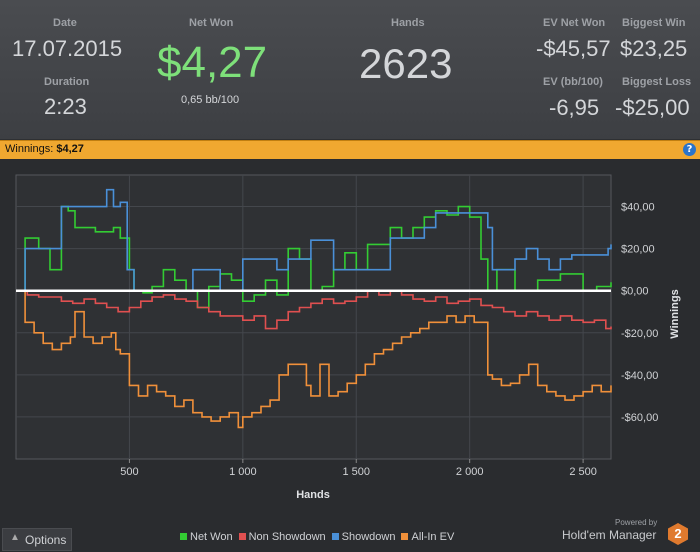  Describe the element at coordinates (212, 62) in the screenshot. I see `net-won-value: $4,27` at that location.